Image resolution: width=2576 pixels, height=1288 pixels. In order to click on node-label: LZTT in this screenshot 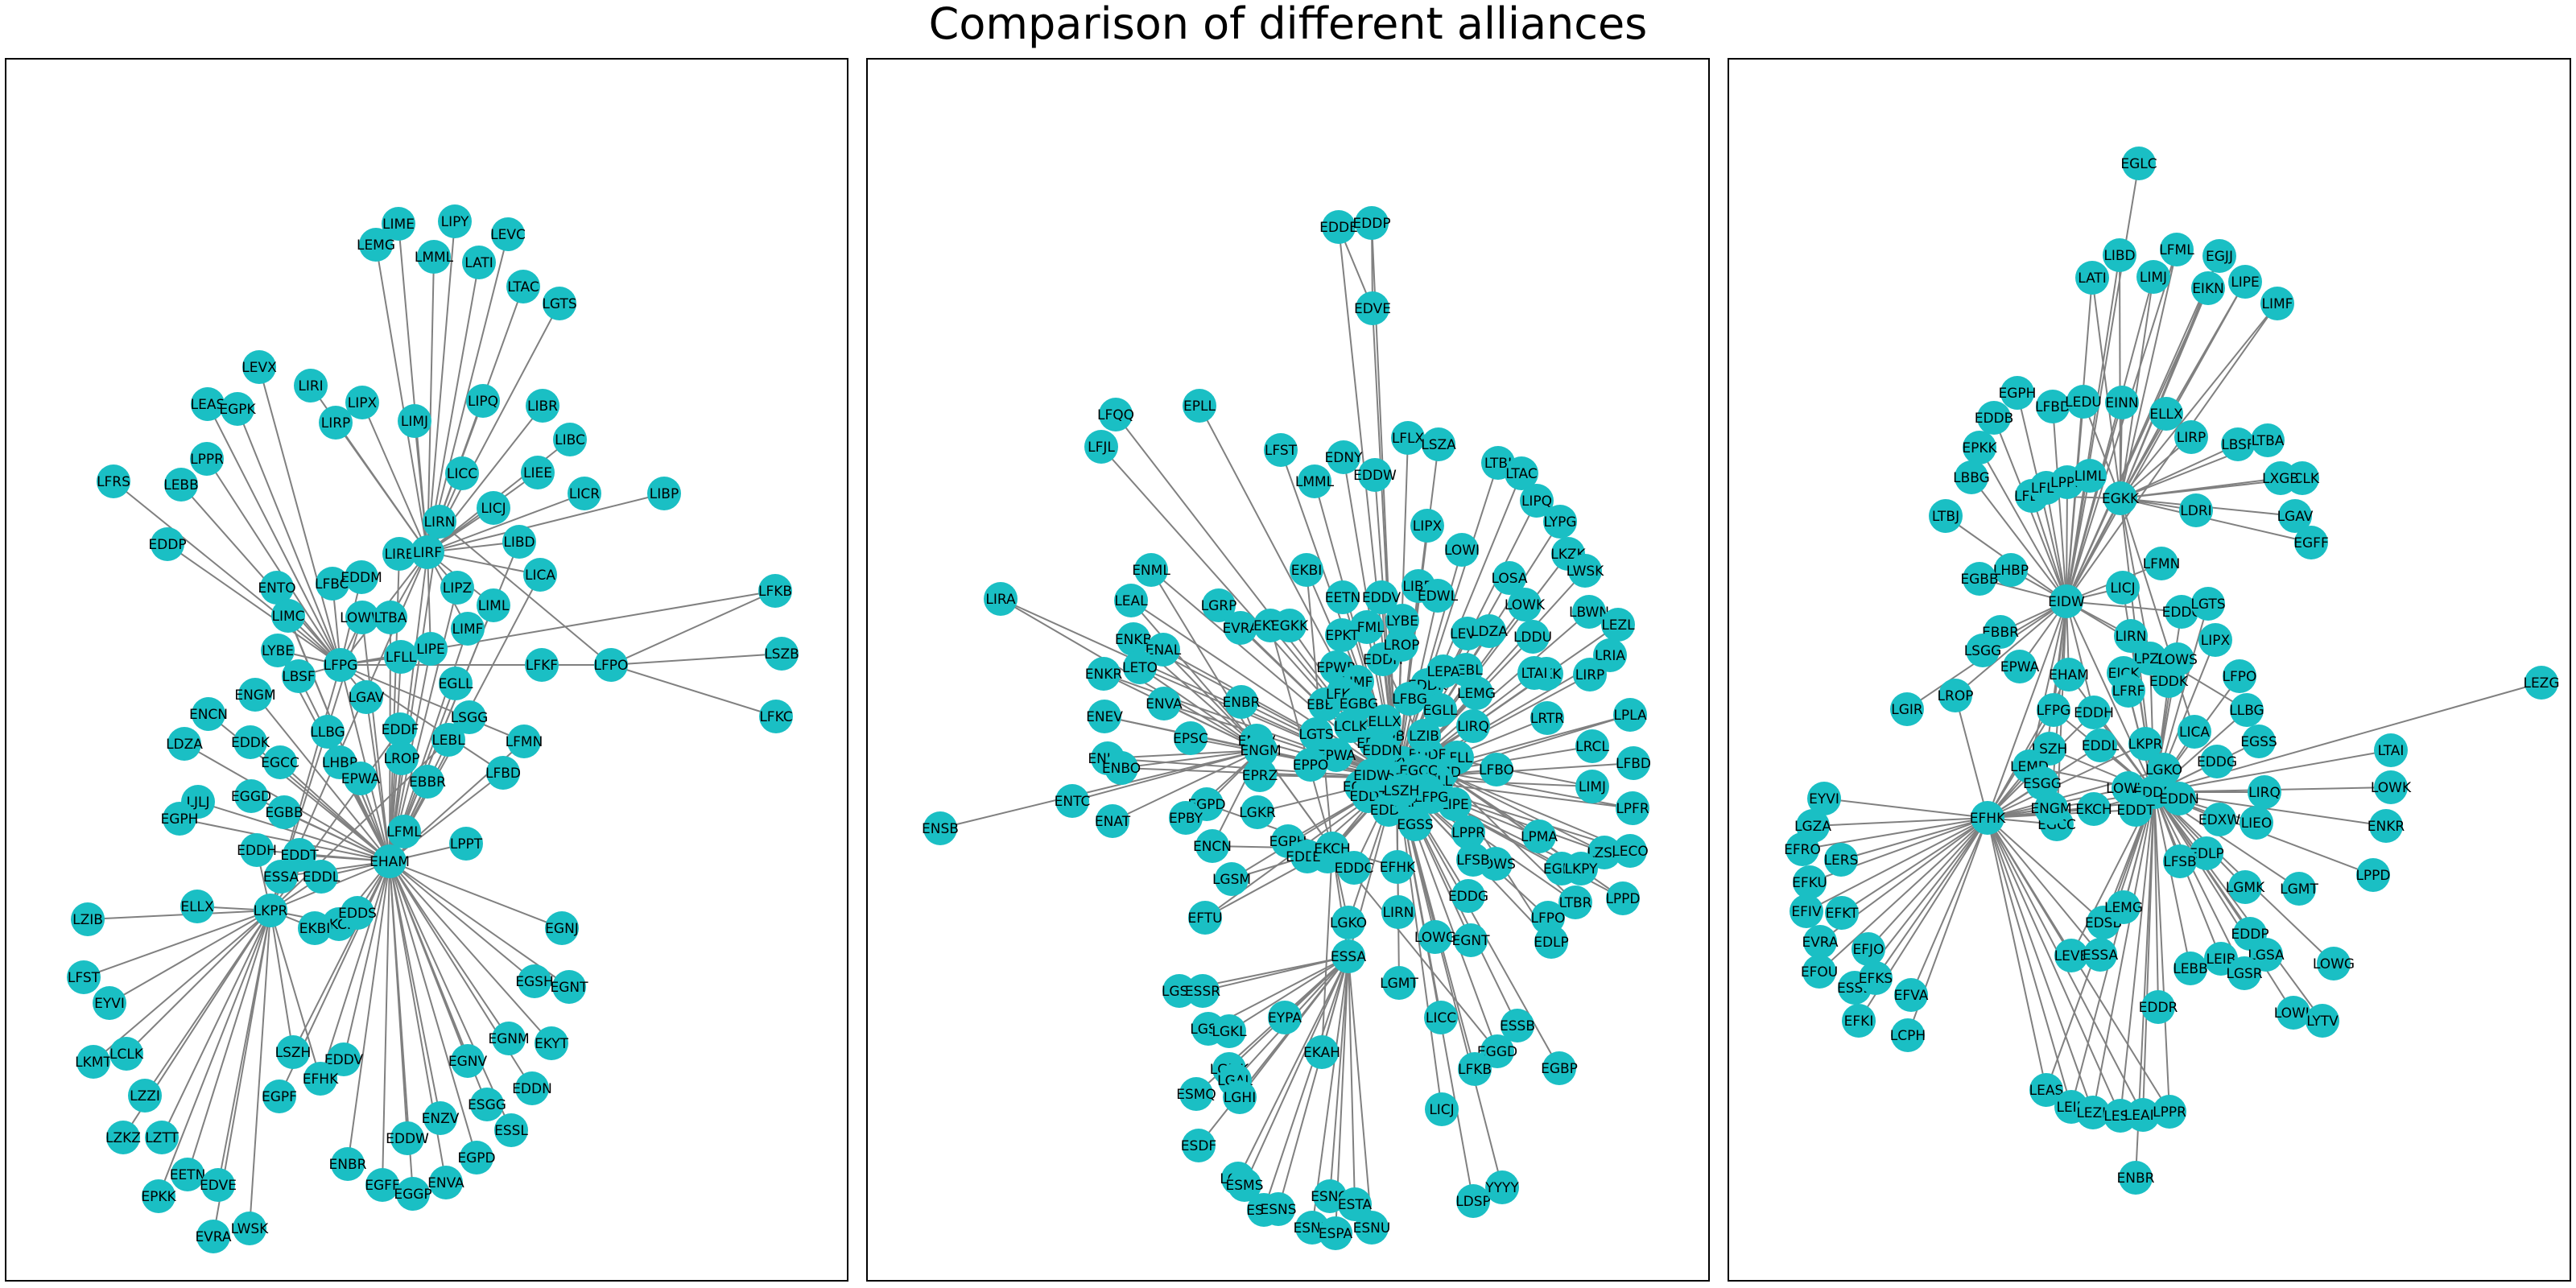, I will do `click(162, 1138)`.